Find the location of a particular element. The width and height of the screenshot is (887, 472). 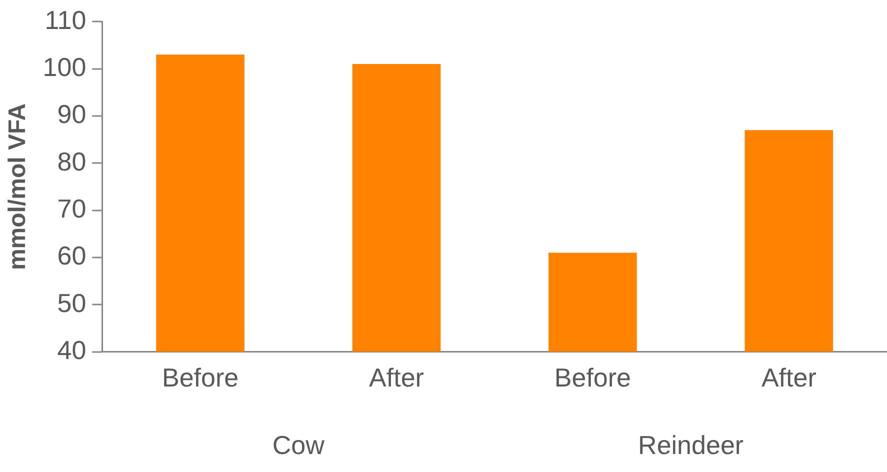

y-tick-label: 80 is located at coordinates (71, 161).